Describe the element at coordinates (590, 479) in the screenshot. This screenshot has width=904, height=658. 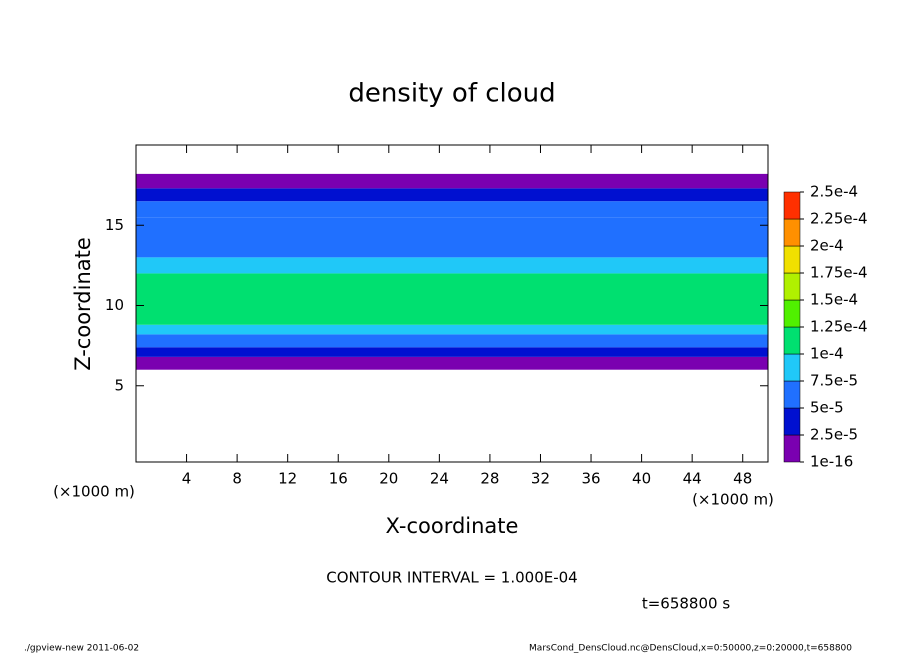
I see `x-tick-label: 36` at that location.